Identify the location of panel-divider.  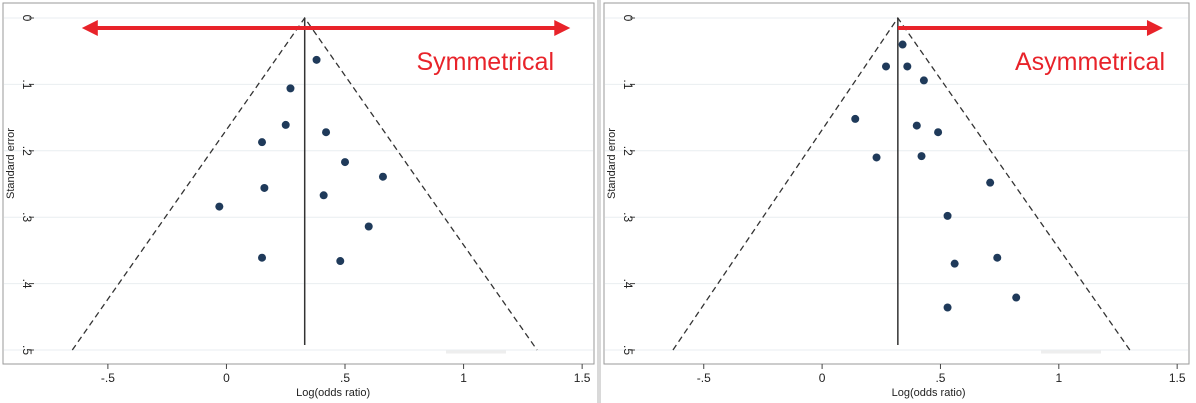
(599, 201).